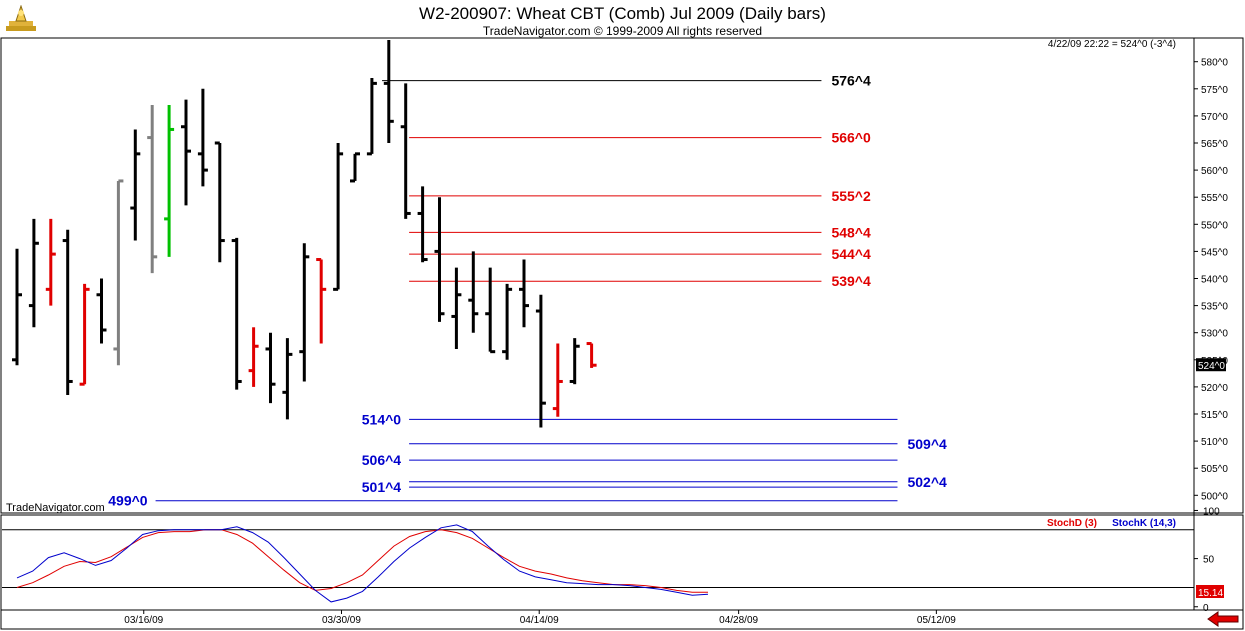  Describe the element at coordinates (1214, 280) in the screenshot. I see `y-tick-label: 540^0` at that location.